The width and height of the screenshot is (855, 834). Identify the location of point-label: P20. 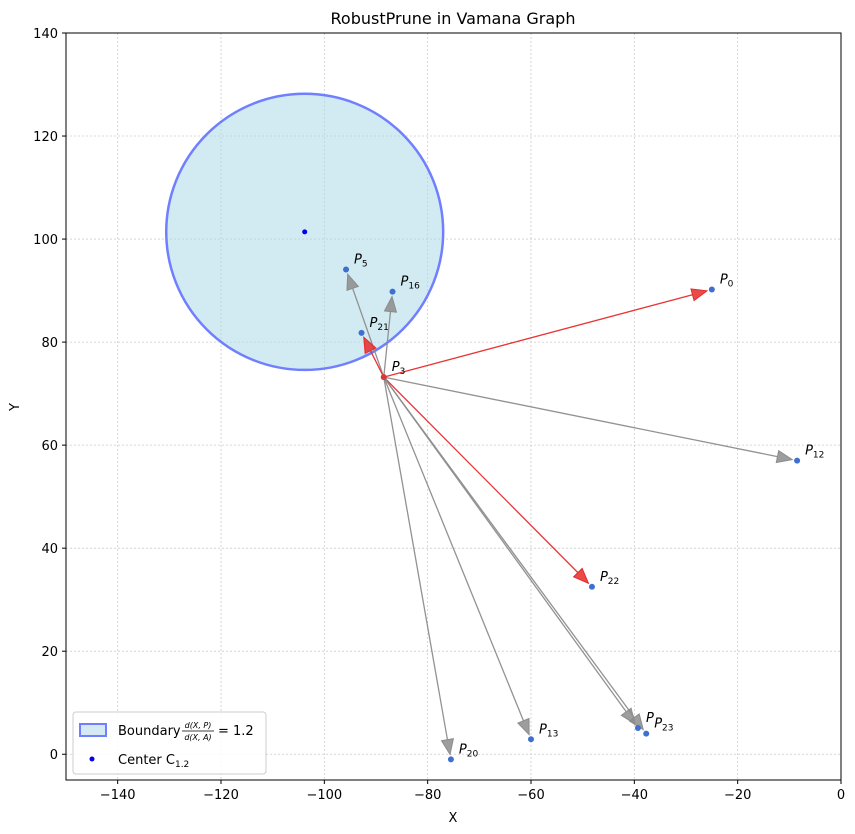
(469, 750).